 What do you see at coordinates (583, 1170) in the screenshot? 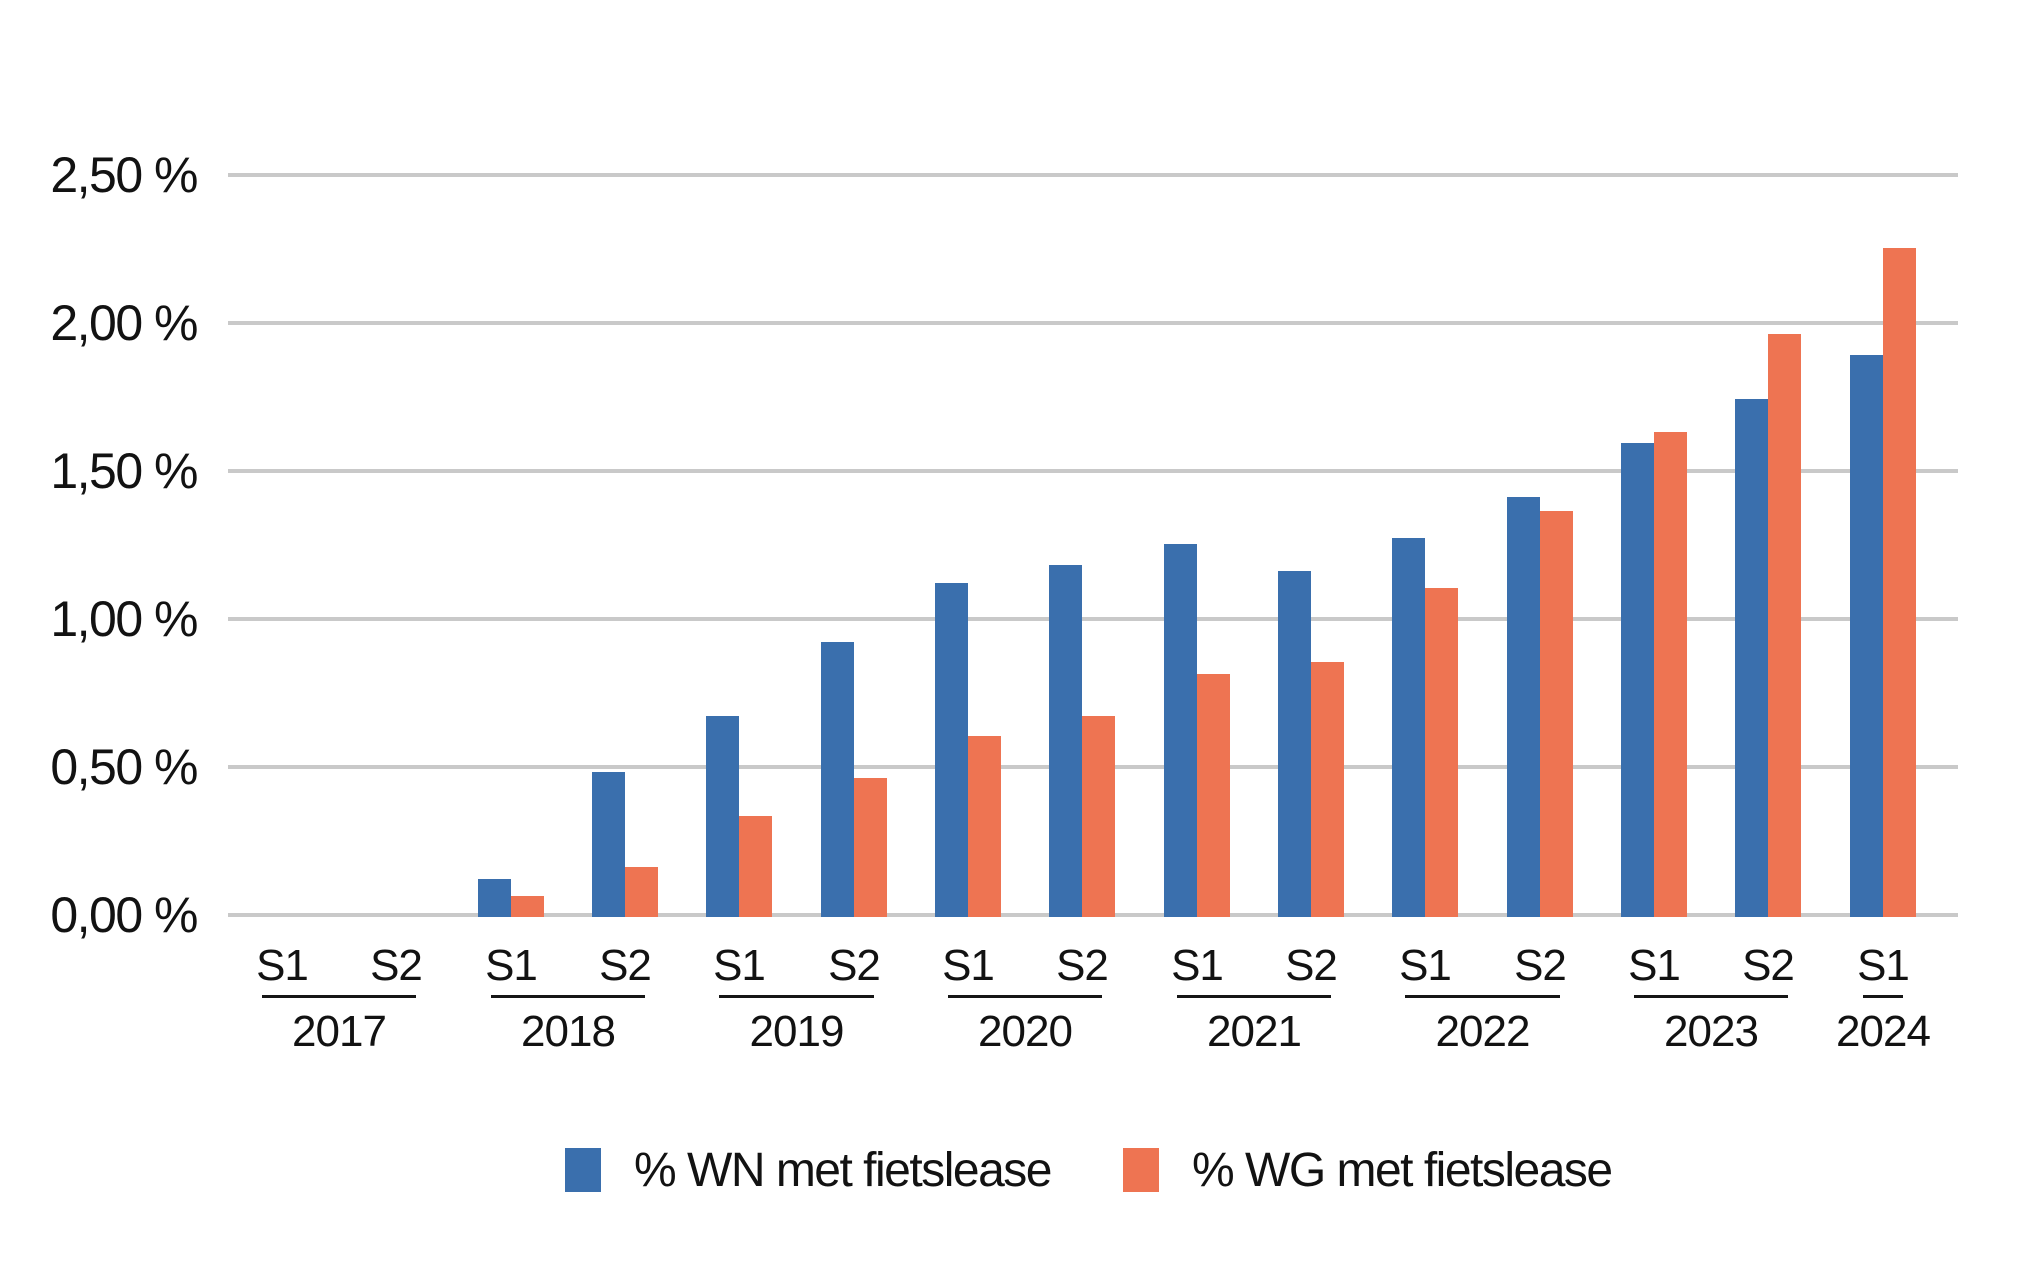
I see `legend-swatch-wn-blue` at bounding box center [583, 1170].